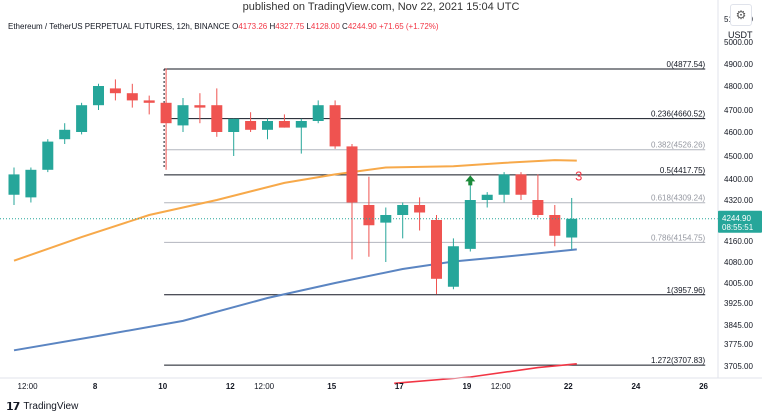 The image size is (762, 417). I want to click on time-tick-label: 15, so click(331, 386).